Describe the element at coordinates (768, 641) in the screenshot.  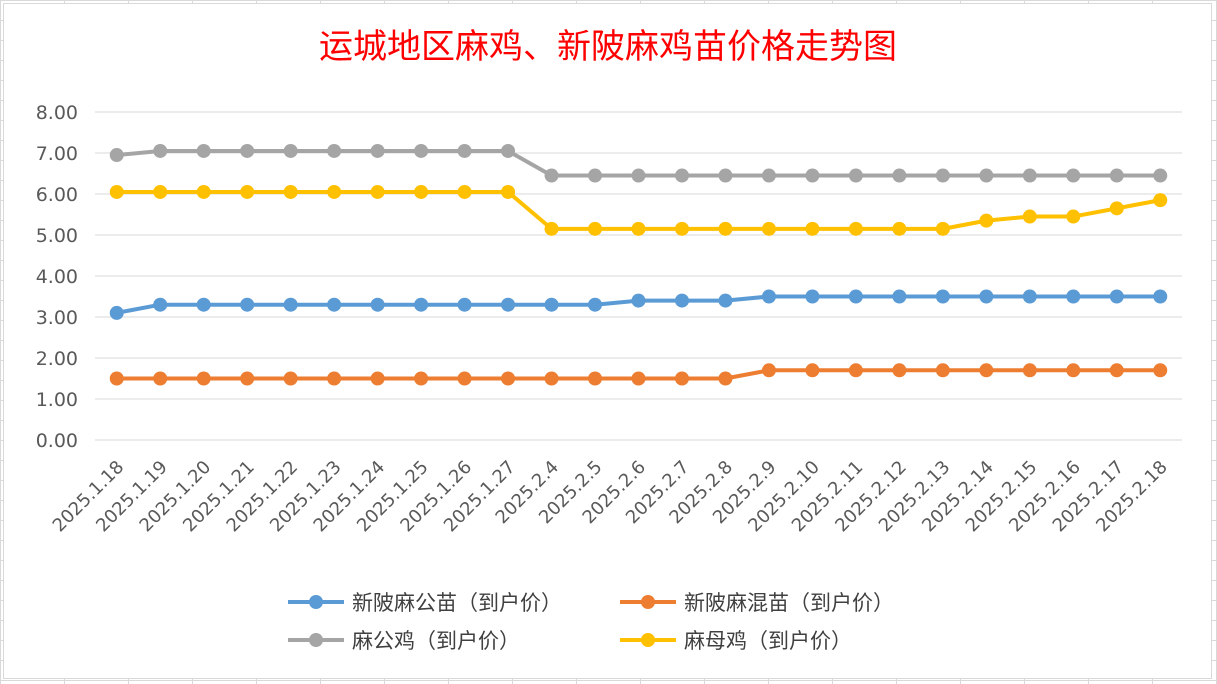
I see `legend-label: 麻母鸡（到户价）` at that location.